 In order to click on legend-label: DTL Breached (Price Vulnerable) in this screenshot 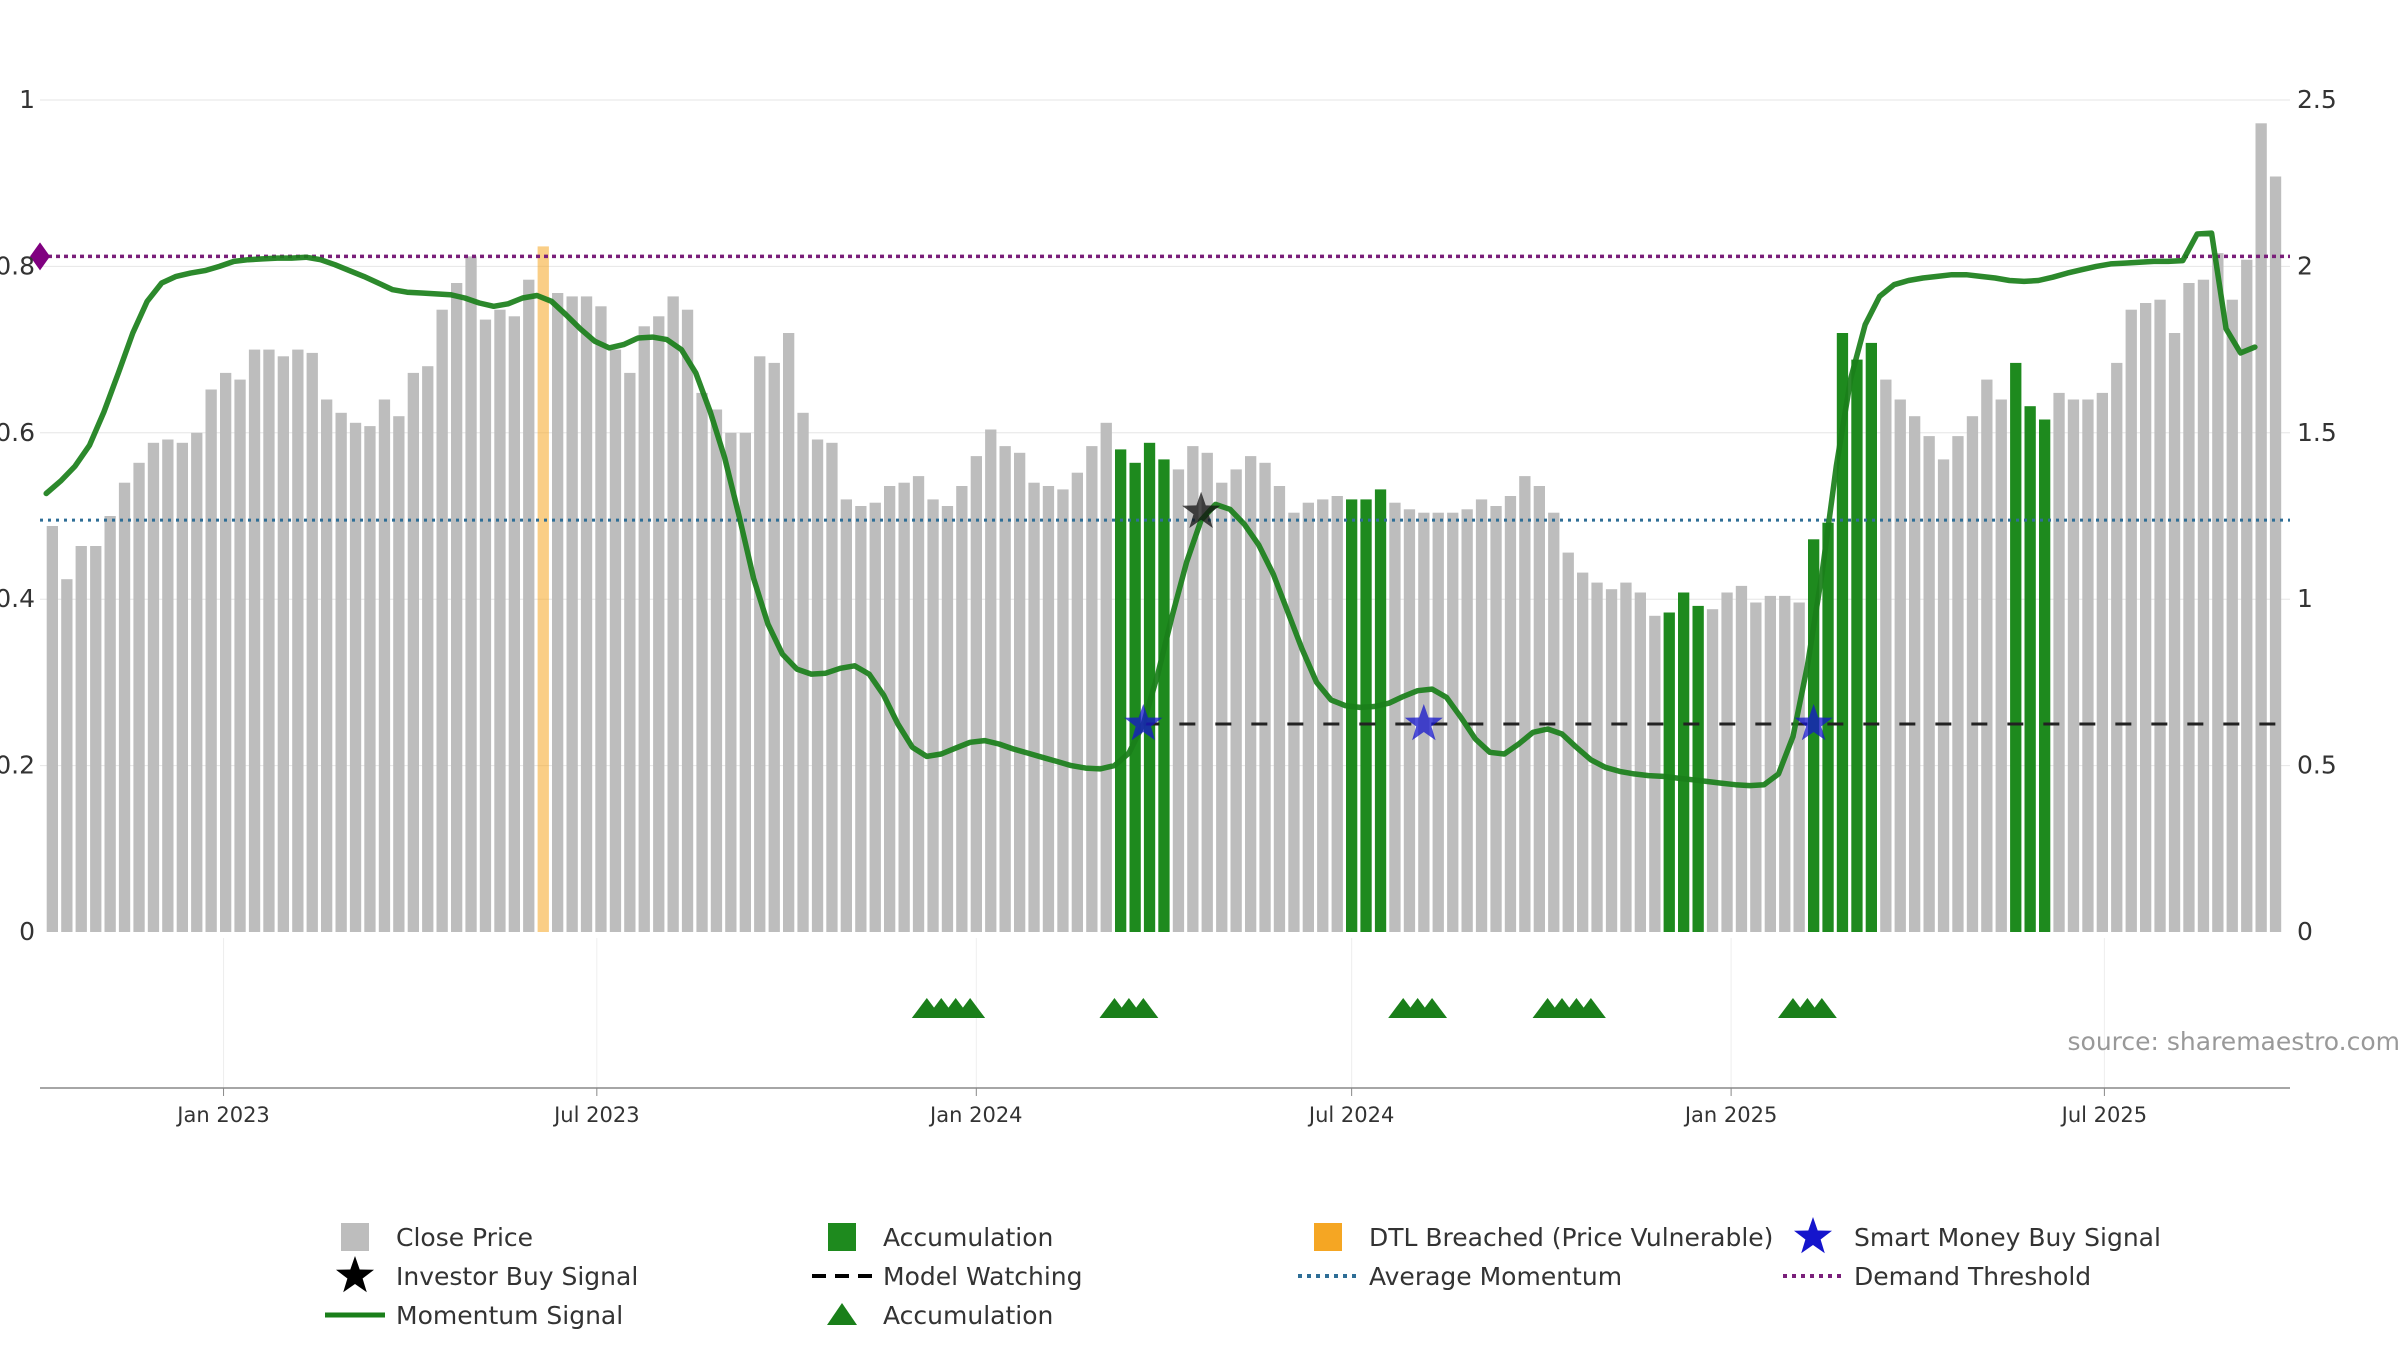, I will do `click(1571, 1237)`.